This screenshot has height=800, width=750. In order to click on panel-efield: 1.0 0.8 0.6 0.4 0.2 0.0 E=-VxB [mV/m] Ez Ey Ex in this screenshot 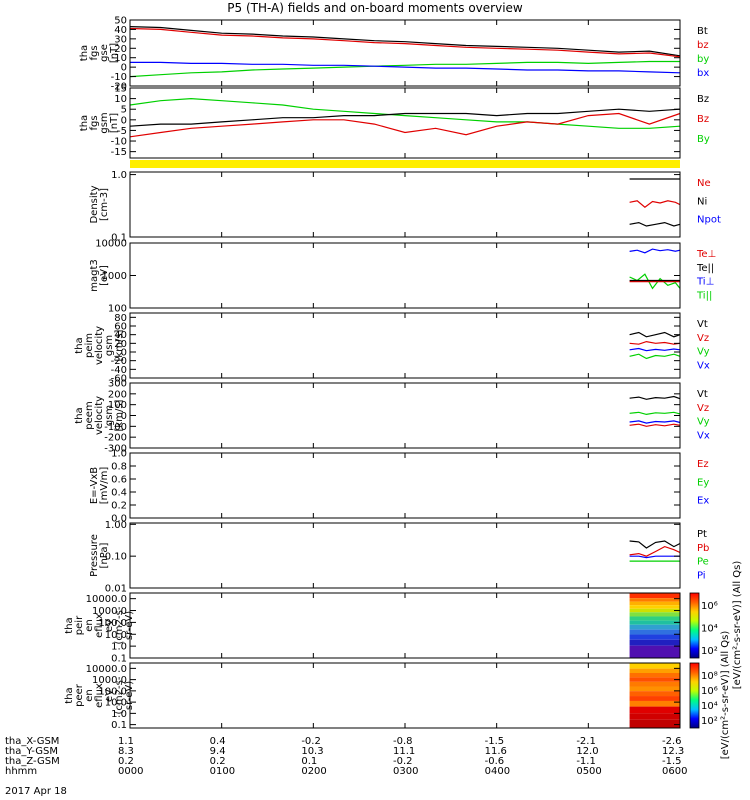, I will do `click(399, 487)`.